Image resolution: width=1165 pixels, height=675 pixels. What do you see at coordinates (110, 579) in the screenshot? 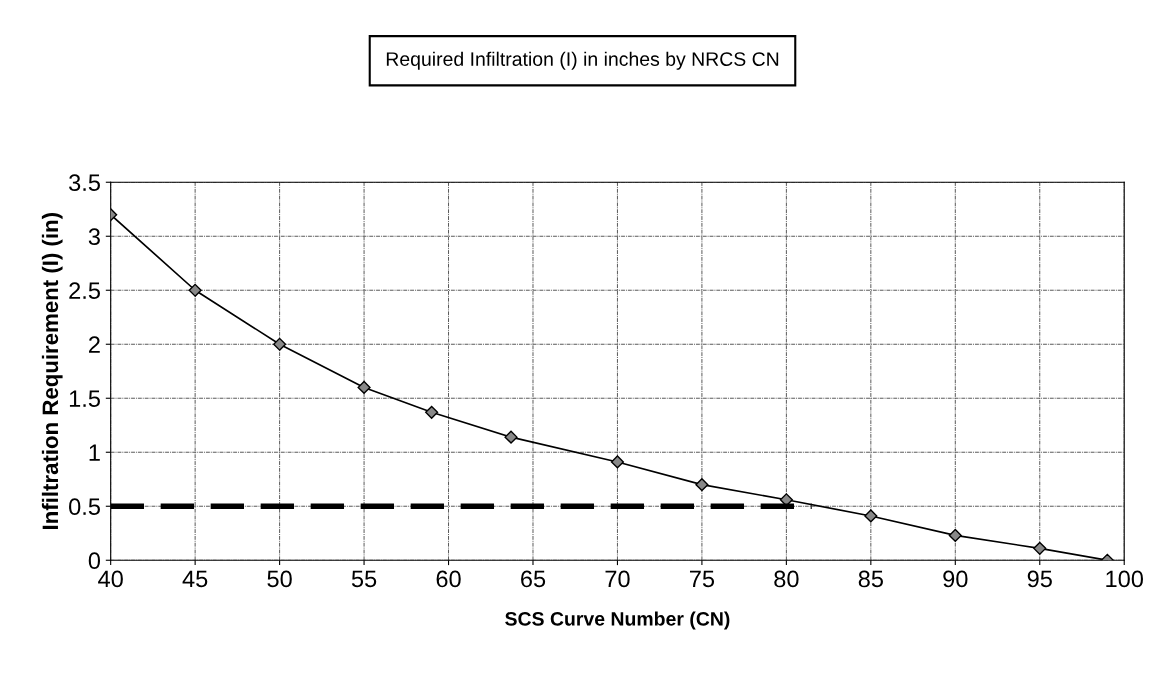
I see `x-tick-label: 40` at bounding box center [110, 579].